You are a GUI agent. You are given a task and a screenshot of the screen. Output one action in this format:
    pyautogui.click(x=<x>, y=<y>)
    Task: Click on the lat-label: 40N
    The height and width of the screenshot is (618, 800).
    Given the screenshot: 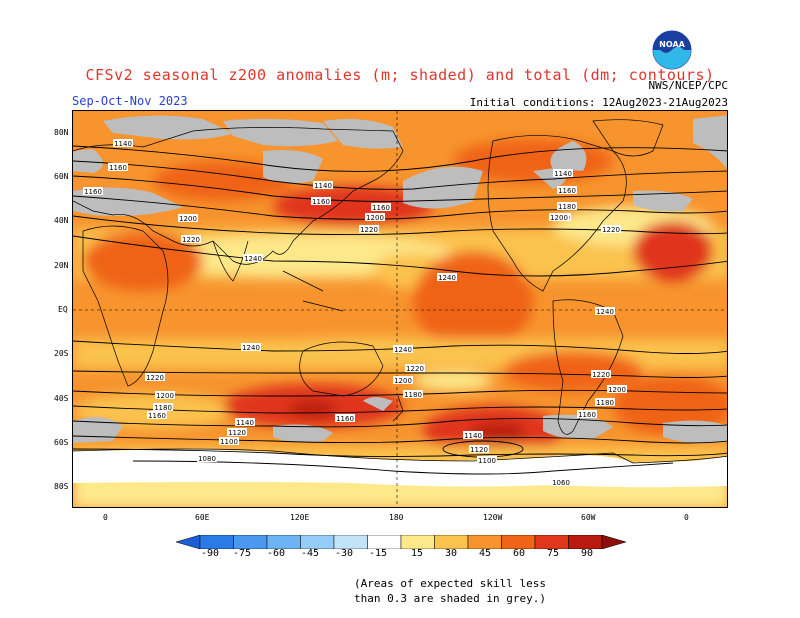 What is the action you would take?
    pyautogui.click(x=61, y=220)
    